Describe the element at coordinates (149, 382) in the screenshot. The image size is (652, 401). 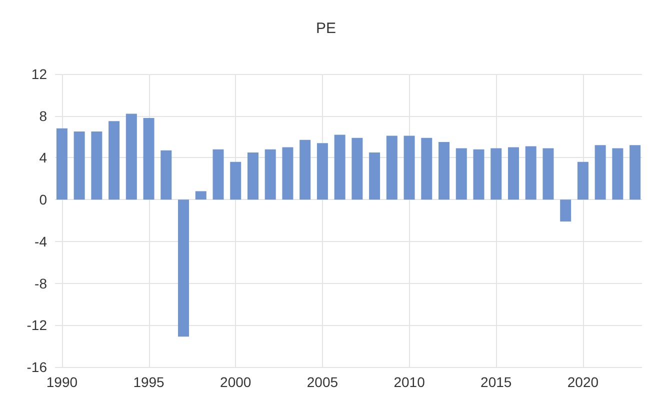
I see `x-tick-label: 1995` at that location.